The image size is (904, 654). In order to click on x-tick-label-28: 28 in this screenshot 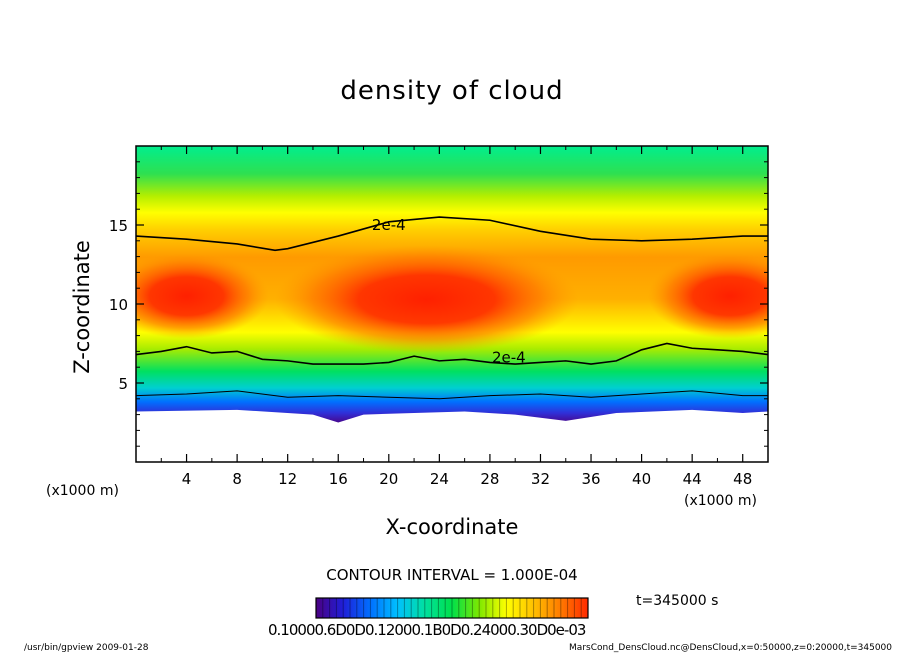, I will do `click(489, 479)`.